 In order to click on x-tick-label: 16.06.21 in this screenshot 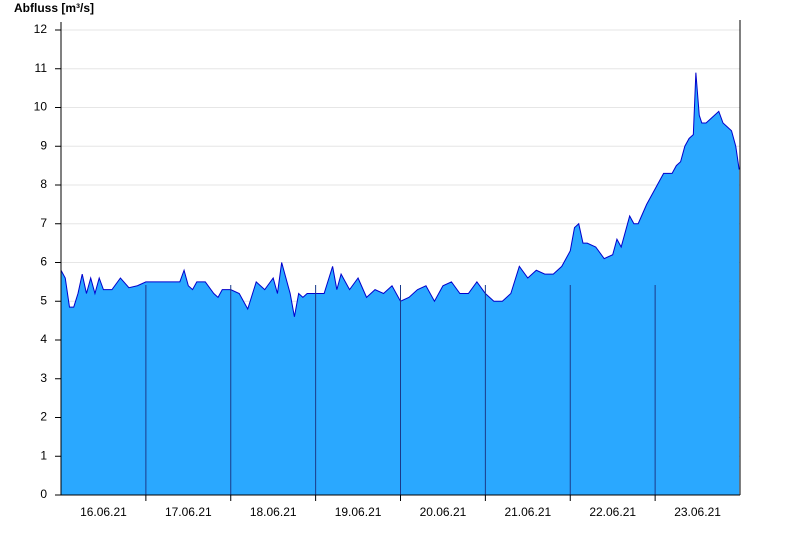, I will do `click(103, 512)`.